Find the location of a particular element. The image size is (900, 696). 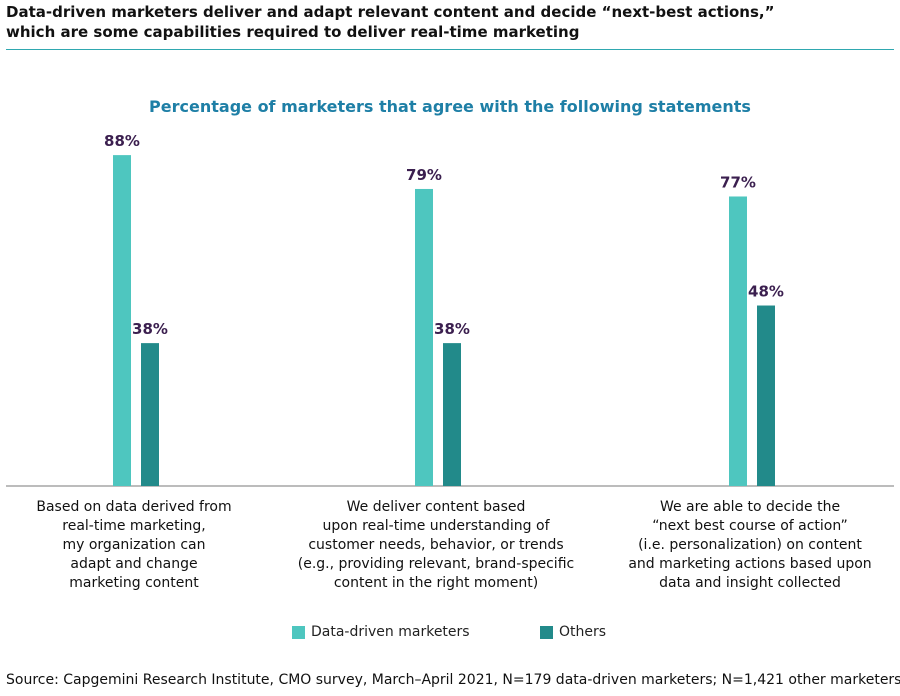

category-label-2-line: content in the right moment) is located at coordinates (436, 583).